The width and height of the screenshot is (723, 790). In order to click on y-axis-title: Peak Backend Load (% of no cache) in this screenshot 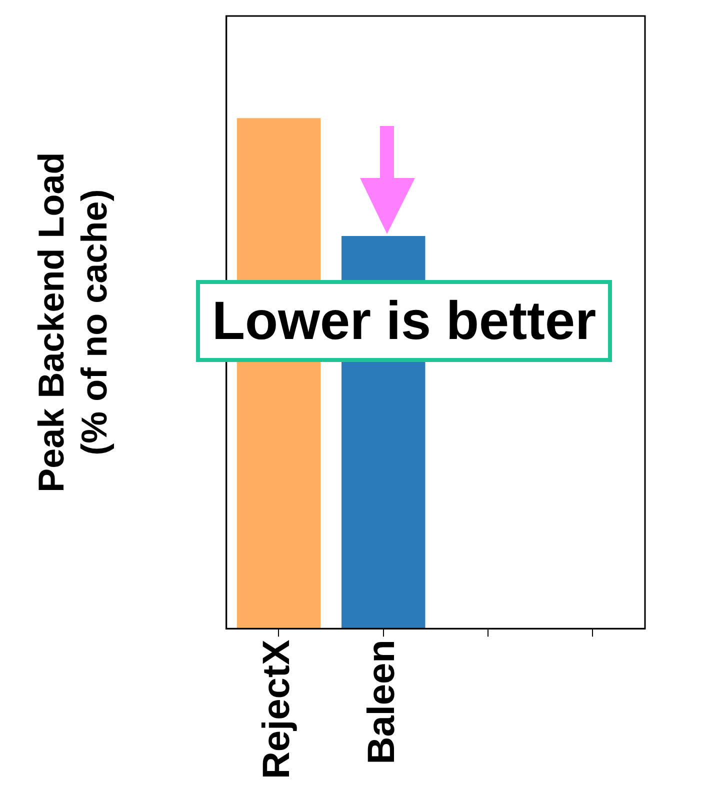, I will do `click(72, 322)`.